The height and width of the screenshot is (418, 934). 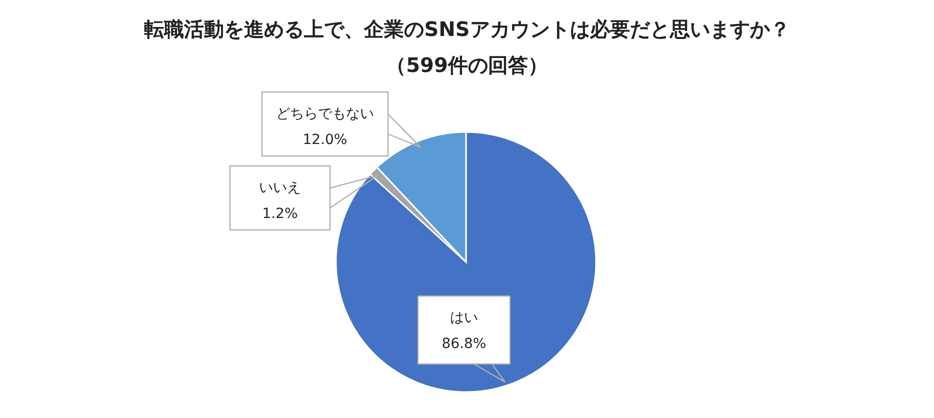 I want to click on chart-subtitle: （599件の回答）, so click(x=467, y=65).